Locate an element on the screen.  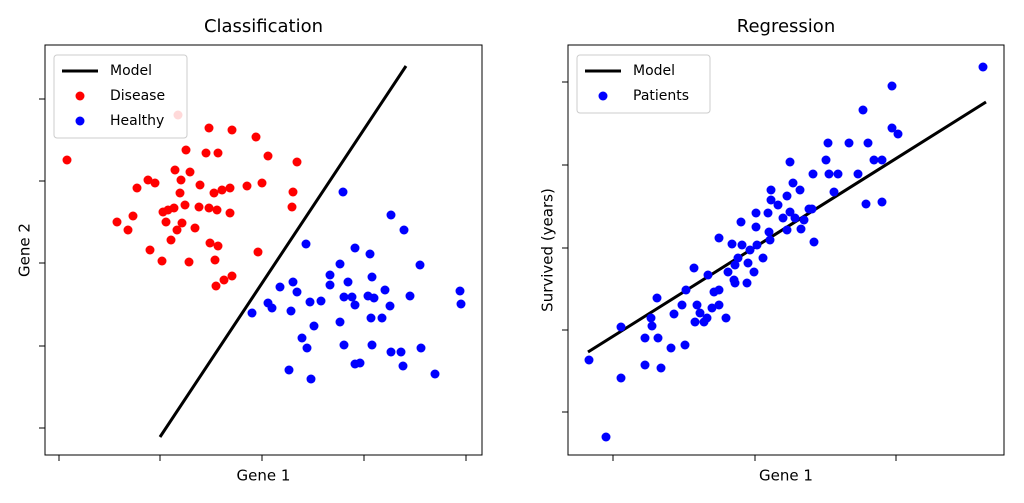
chart-title: Classification is located at coordinates (263, 26).